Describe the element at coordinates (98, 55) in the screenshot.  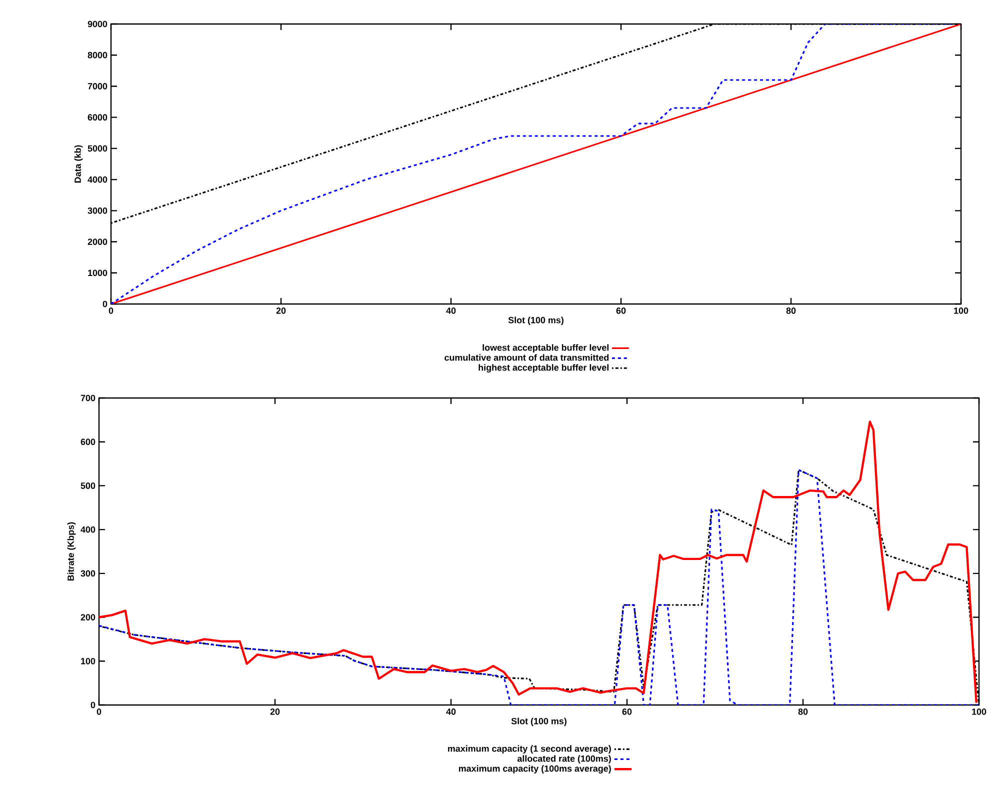
I see `y-tick-label: 8000` at that location.